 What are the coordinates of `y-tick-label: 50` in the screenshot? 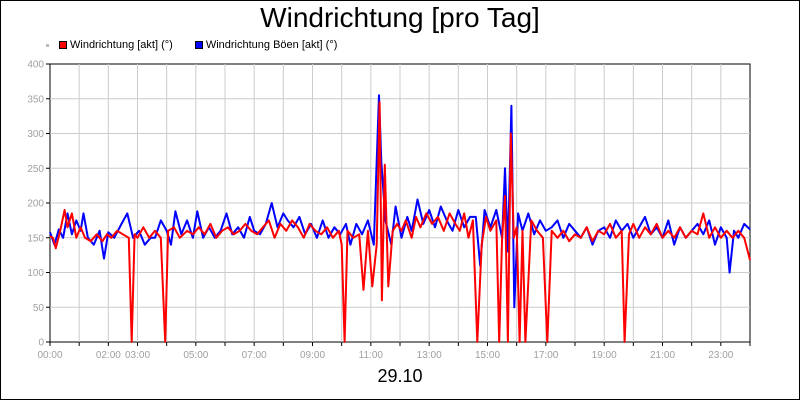 It's located at (39, 308).